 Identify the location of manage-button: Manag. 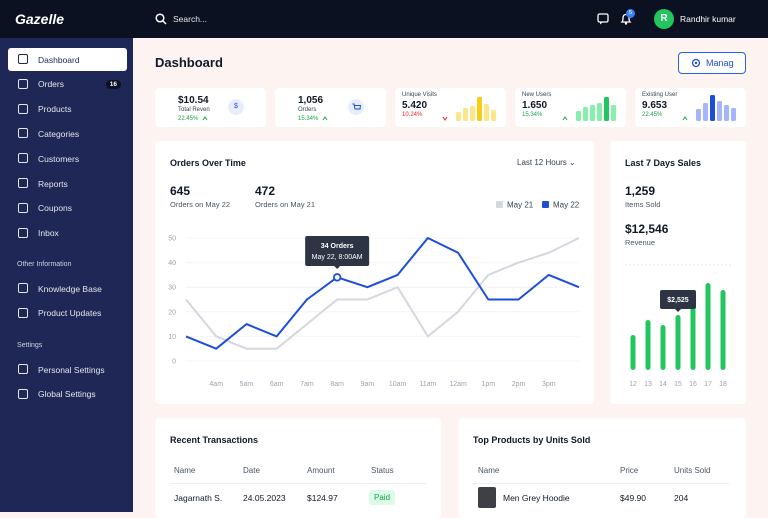
(712, 63).